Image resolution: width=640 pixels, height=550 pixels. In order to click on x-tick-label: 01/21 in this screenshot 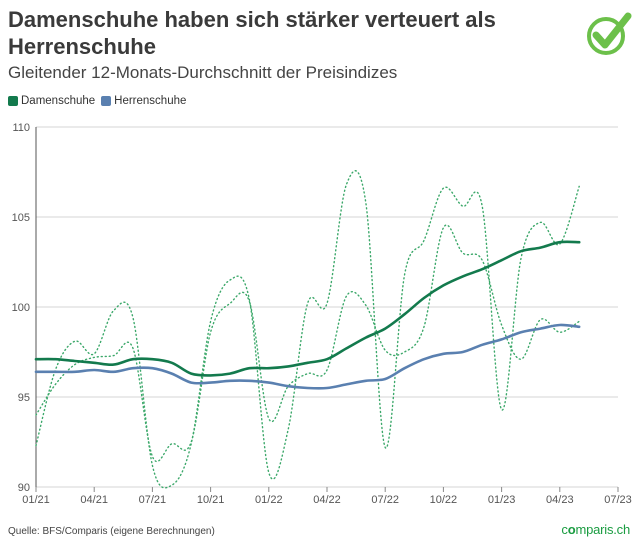, I will do `click(36, 500)`.